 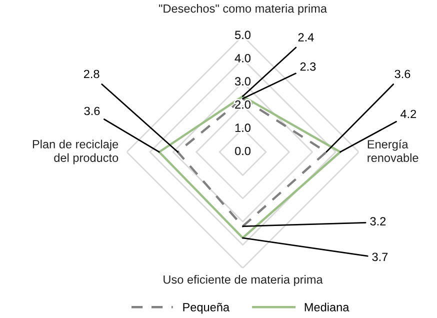 What do you see at coordinates (242, 128) in the screenshot?
I see `y-tick-label: 1.0` at bounding box center [242, 128].